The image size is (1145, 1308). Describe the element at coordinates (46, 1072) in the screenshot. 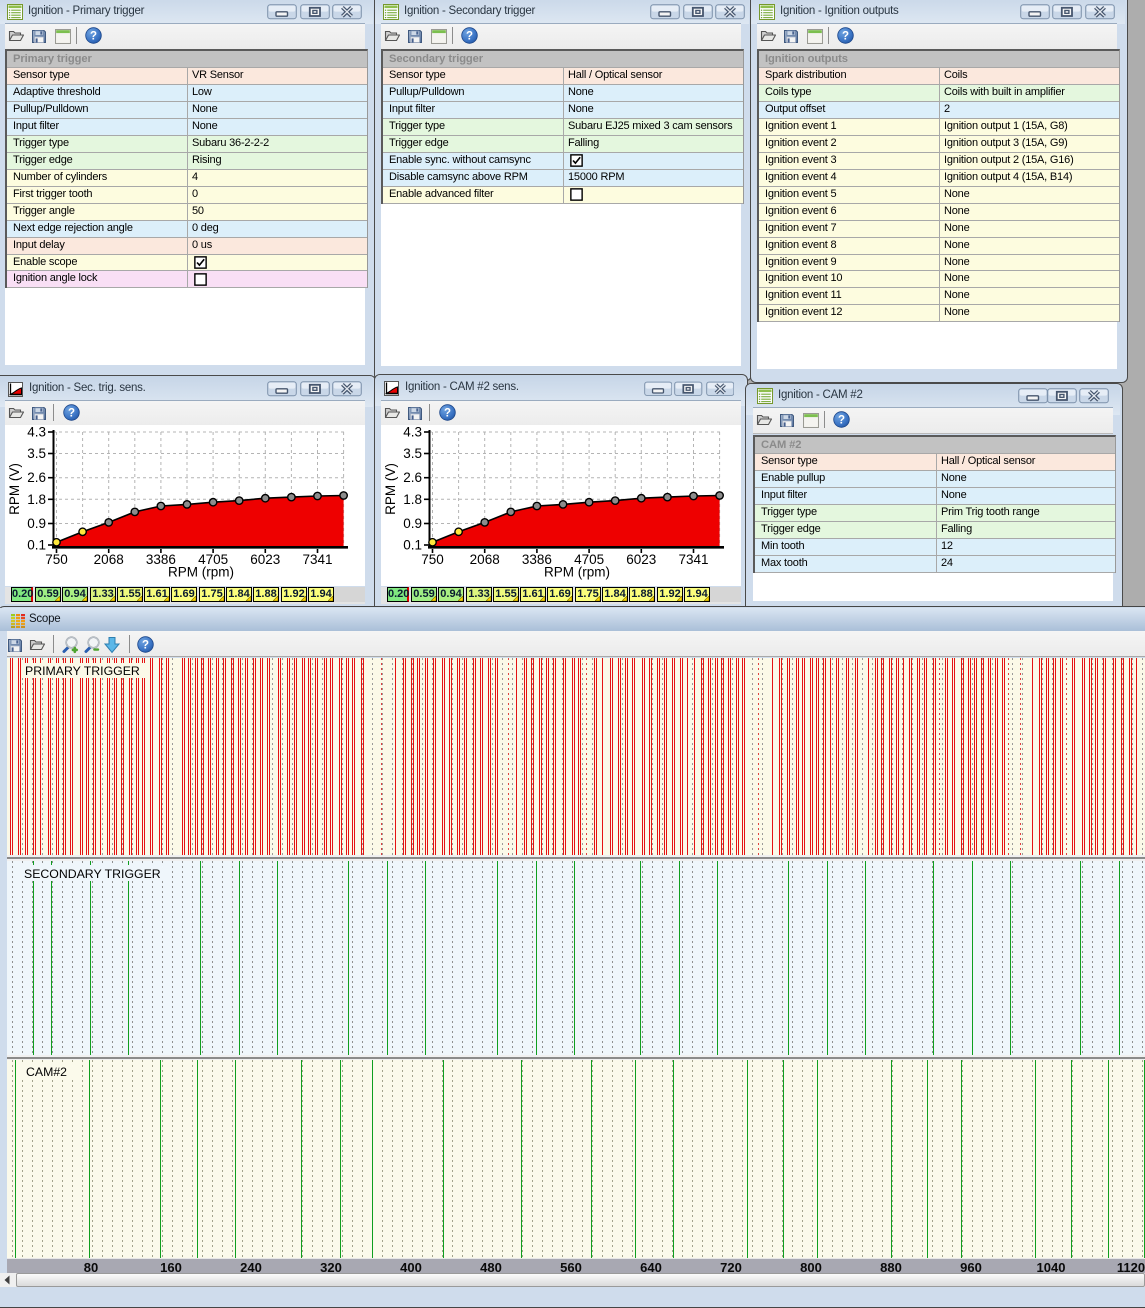

I see `svg-text: CAM#2` at that location.